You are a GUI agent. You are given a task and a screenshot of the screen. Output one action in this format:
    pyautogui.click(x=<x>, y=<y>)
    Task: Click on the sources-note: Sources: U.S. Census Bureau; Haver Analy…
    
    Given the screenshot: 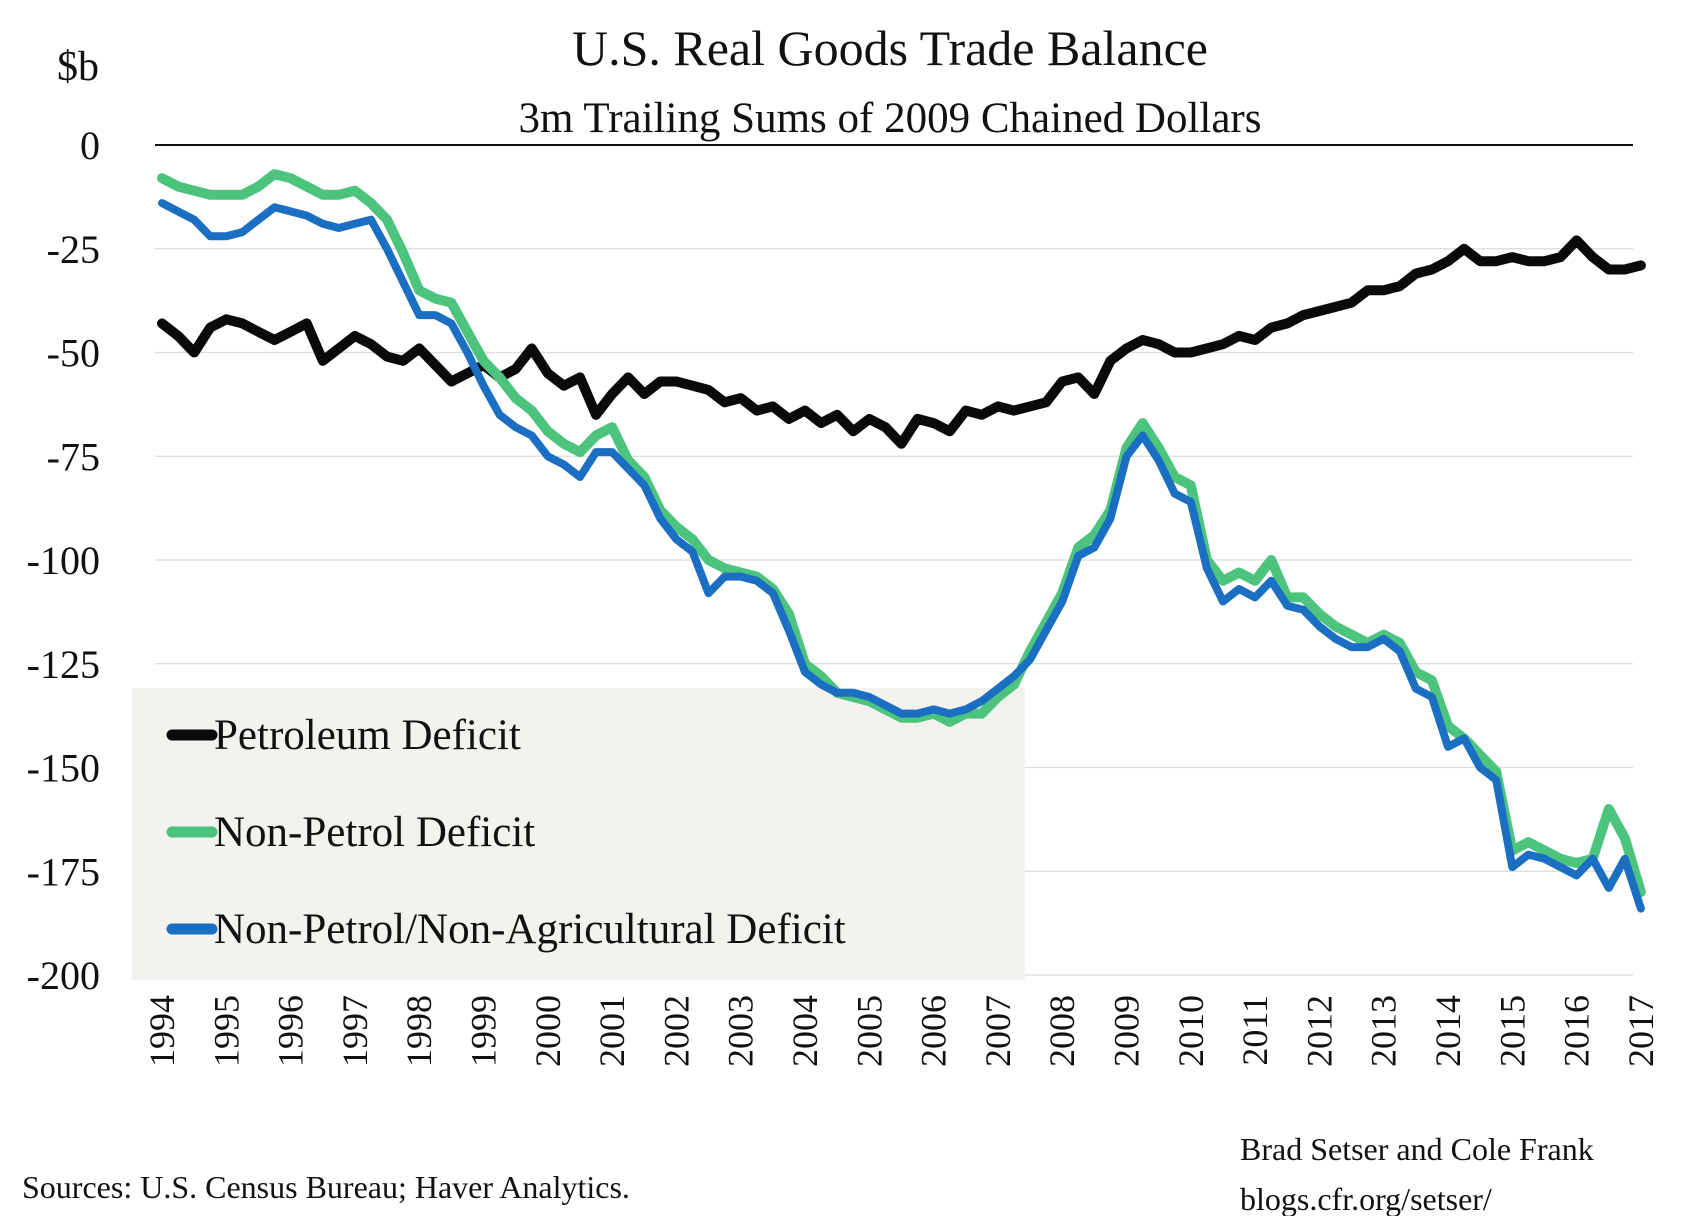 What is the action you would take?
    pyautogui.click(x=326, y=1187)
    